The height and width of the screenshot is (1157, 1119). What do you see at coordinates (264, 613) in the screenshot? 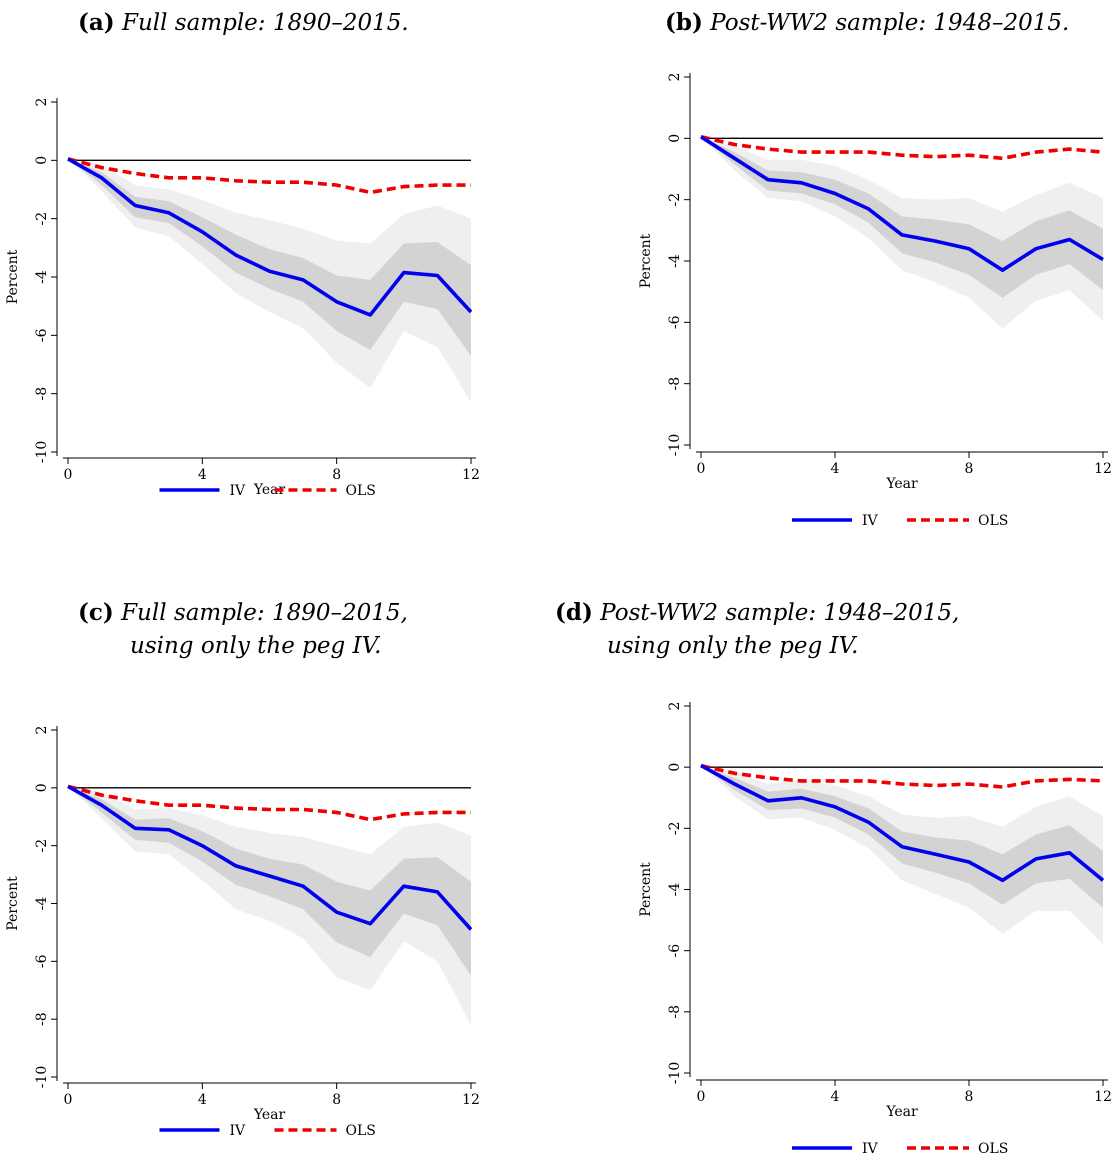
I see `panel-title: Full sample: 1890–2015,` at bounding box center [264, 613].